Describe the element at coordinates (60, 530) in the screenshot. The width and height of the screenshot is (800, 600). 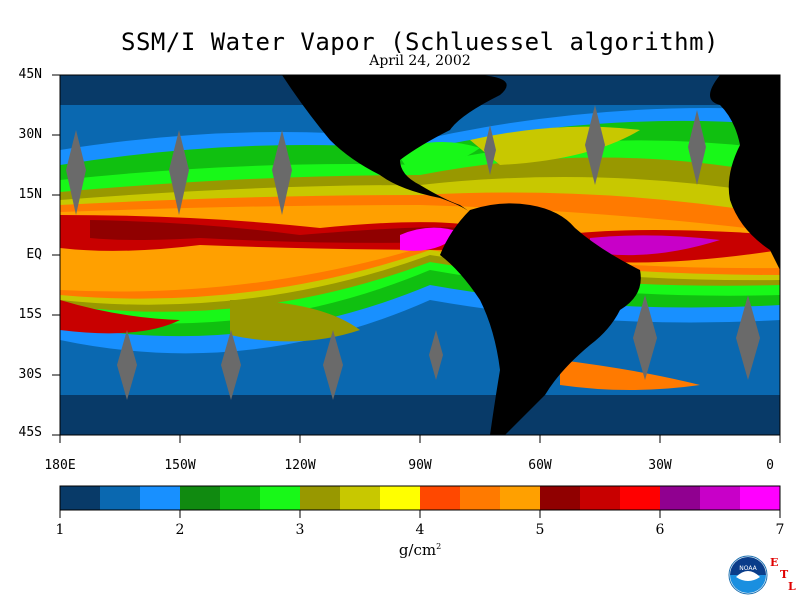
I see `colorbar-label-1: 1` at that location.